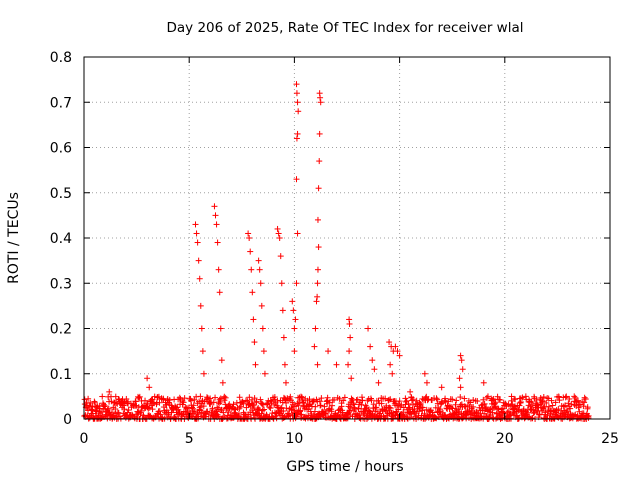  What do you see at coordinates (294, 439) in the screenshot?
I see `x-tick-label: 10` at bounding box center [294, 439].